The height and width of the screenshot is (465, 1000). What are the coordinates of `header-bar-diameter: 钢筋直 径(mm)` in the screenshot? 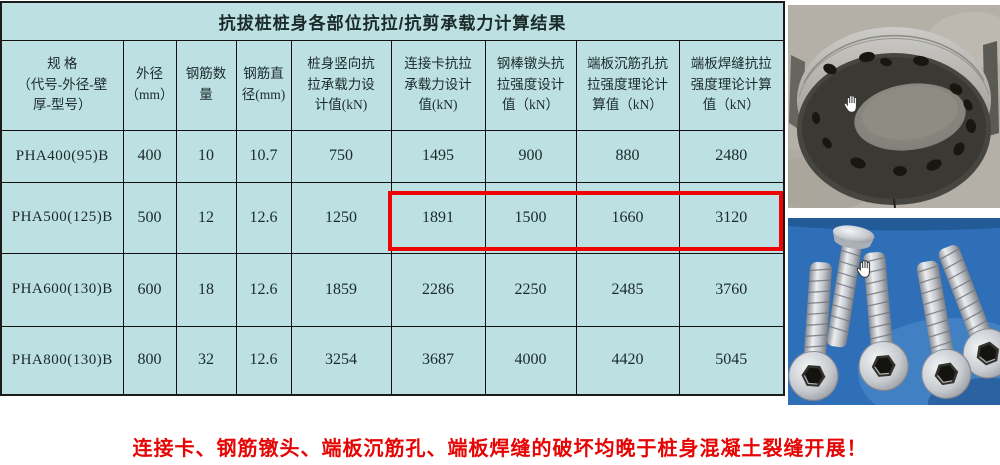 It's located at (263, 85).